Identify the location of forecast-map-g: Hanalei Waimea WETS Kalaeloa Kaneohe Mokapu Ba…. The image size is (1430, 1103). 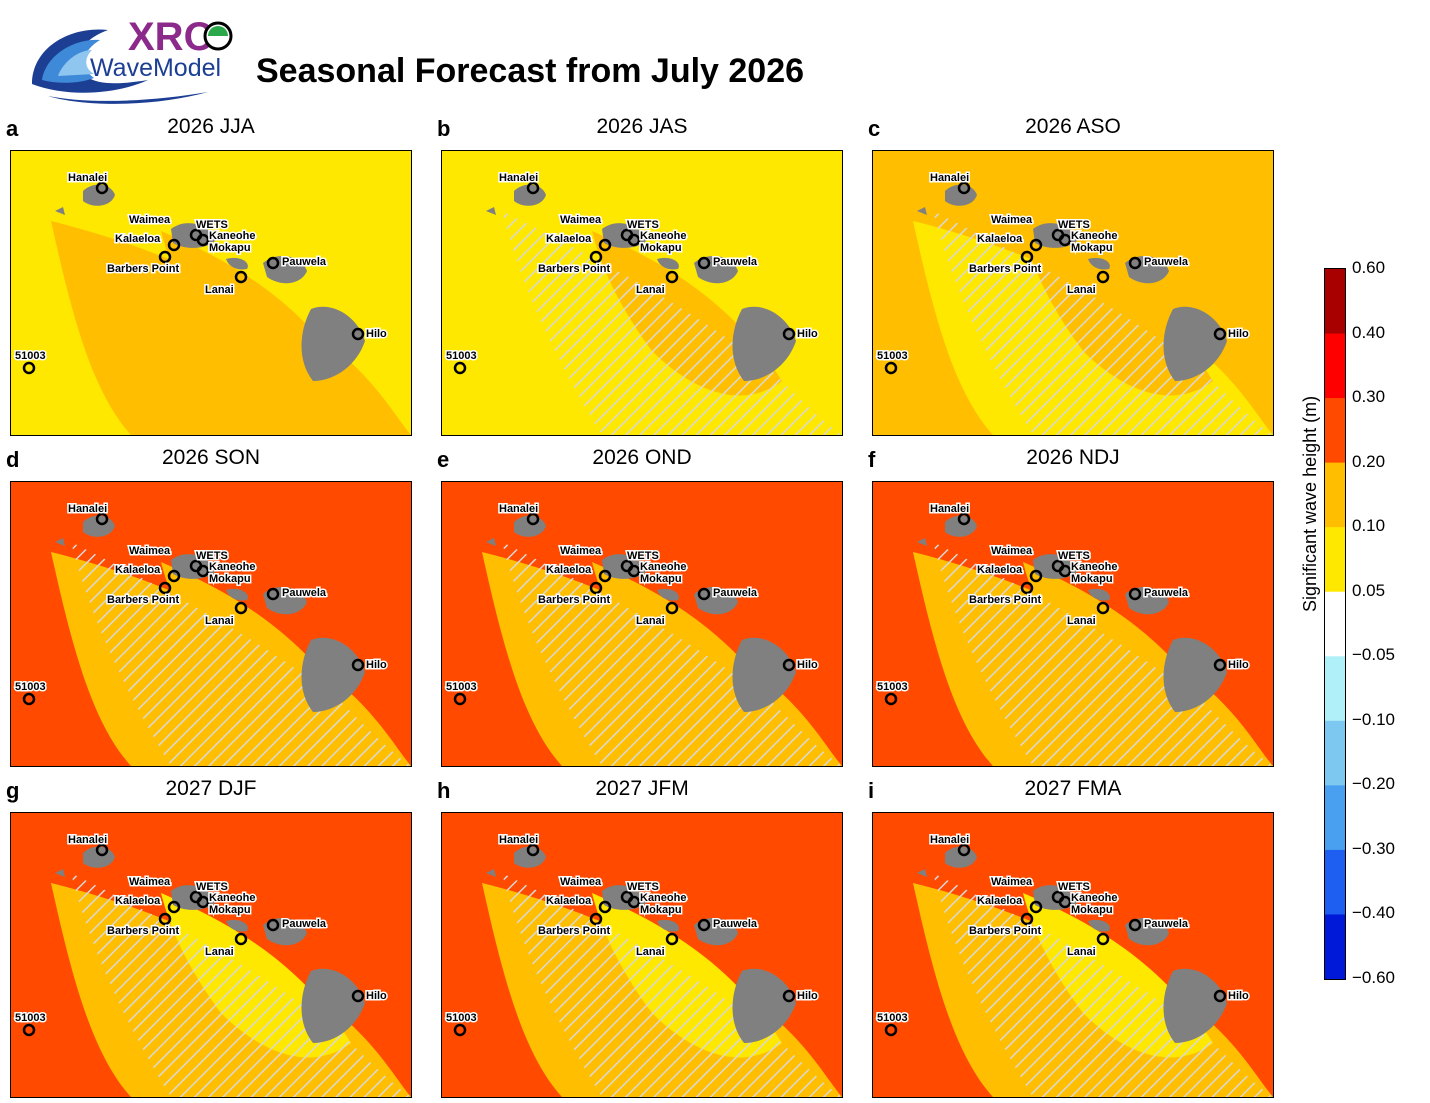
(211, 955).